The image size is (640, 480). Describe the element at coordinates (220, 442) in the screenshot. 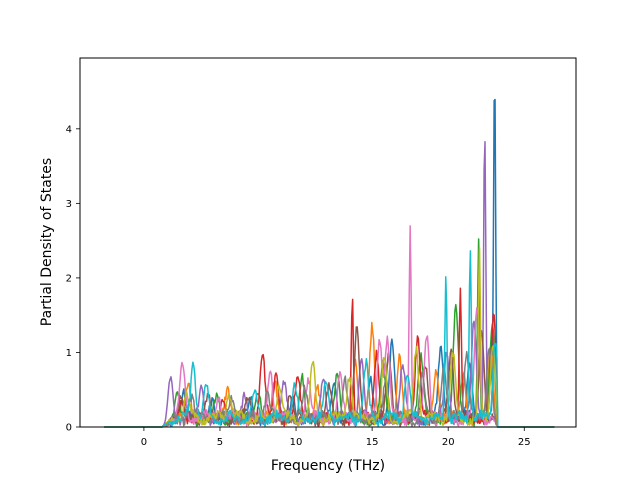

I see `x-tick-label: 5` at that location.